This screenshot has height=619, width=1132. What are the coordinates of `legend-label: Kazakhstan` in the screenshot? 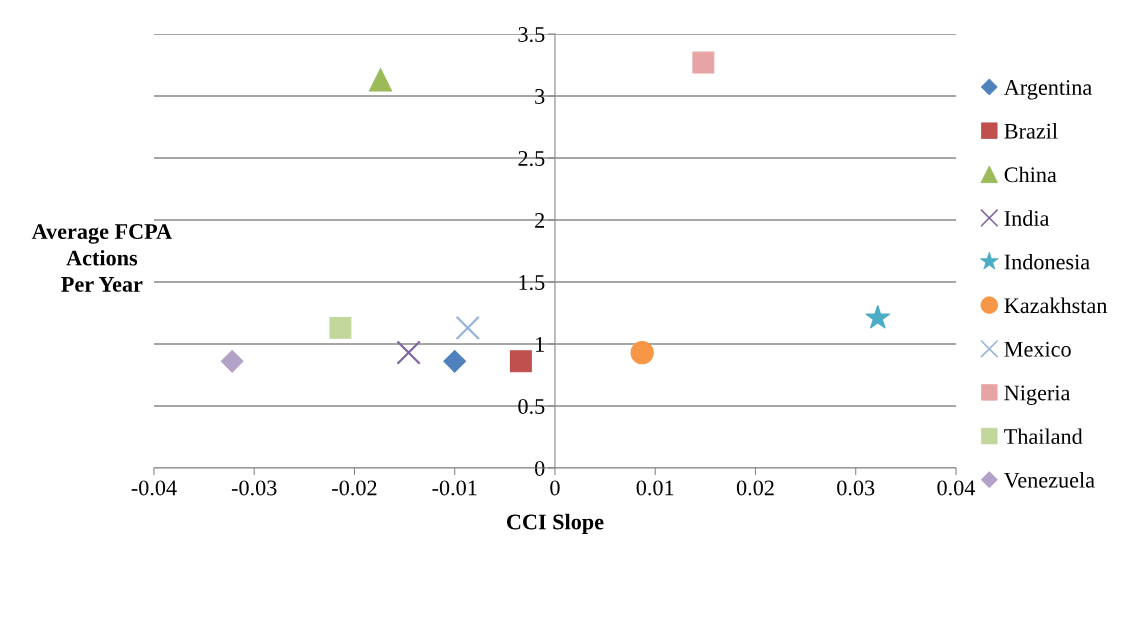 It's located at (1056, 305).